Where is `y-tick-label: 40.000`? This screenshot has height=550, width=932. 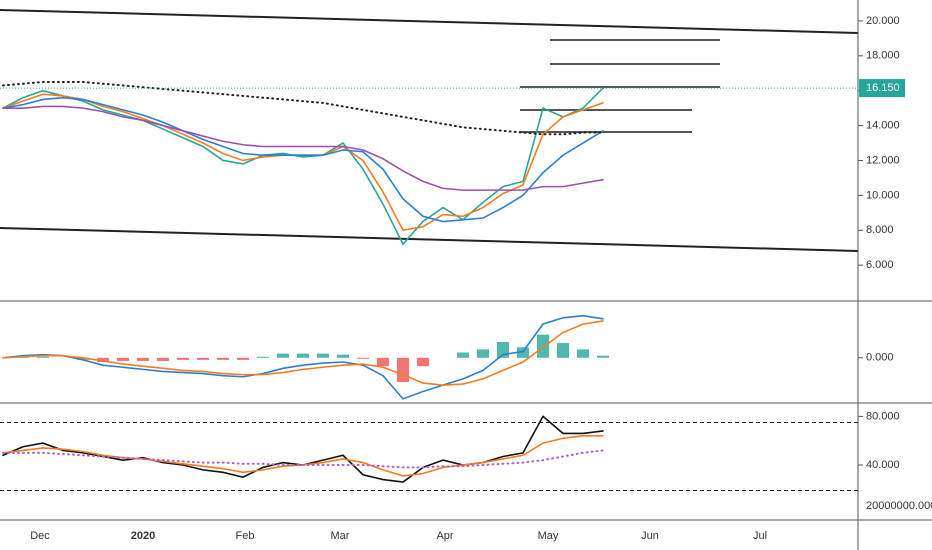 y-tick-label: 40.000 is located at coordinates (883, 465).